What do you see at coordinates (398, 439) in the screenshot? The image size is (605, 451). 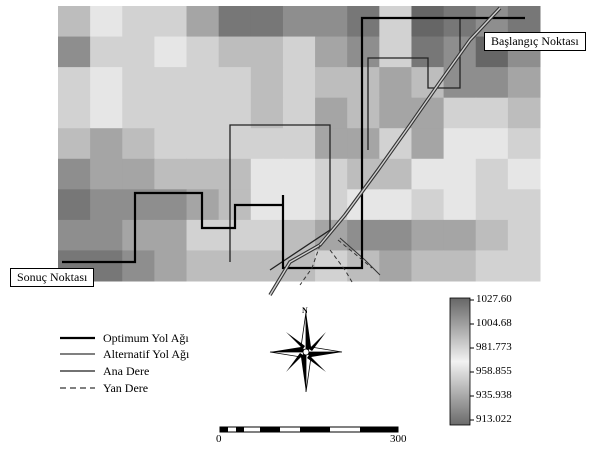 I see `scale-end-label: 300` at bounding box center [398, 439].